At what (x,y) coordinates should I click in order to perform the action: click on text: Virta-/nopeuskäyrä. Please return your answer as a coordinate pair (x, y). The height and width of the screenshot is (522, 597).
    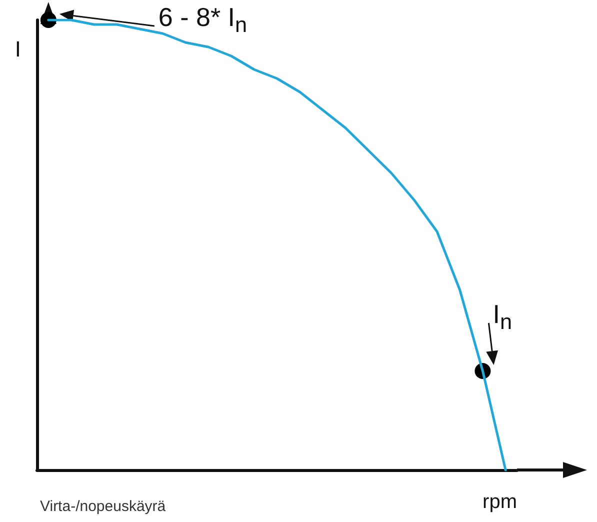
    Looking at the image, I should click on (103, 506).